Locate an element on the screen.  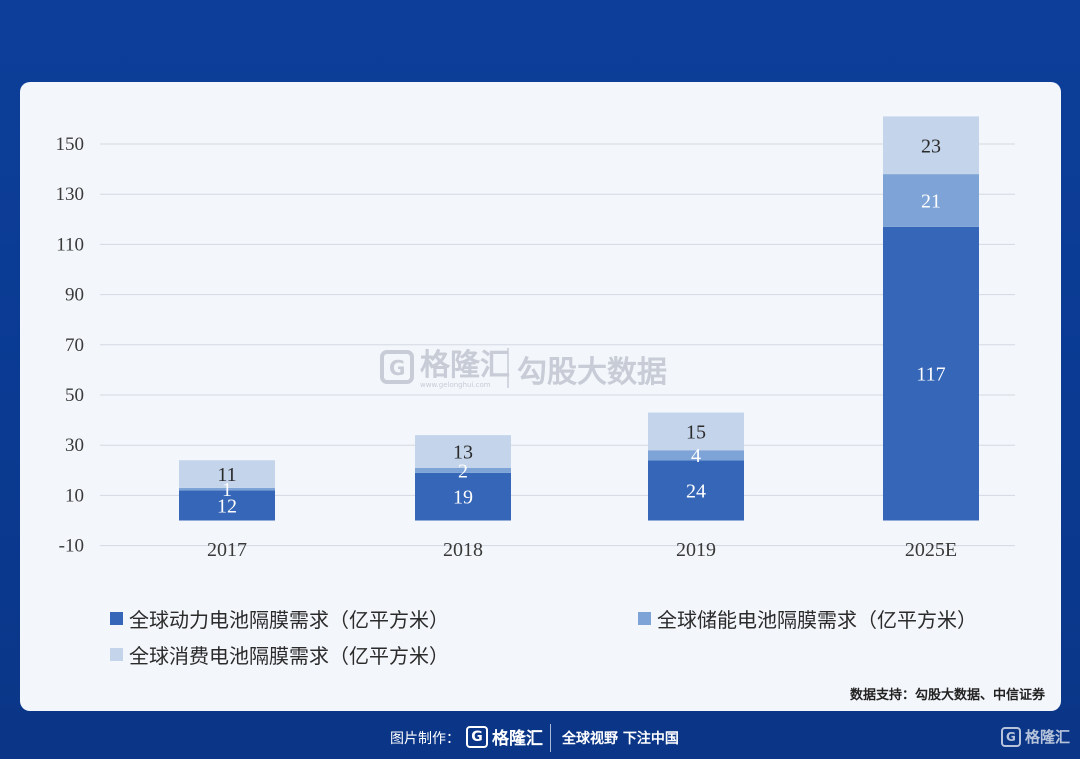
data-label: 15 is located at coordinates (696, 432).